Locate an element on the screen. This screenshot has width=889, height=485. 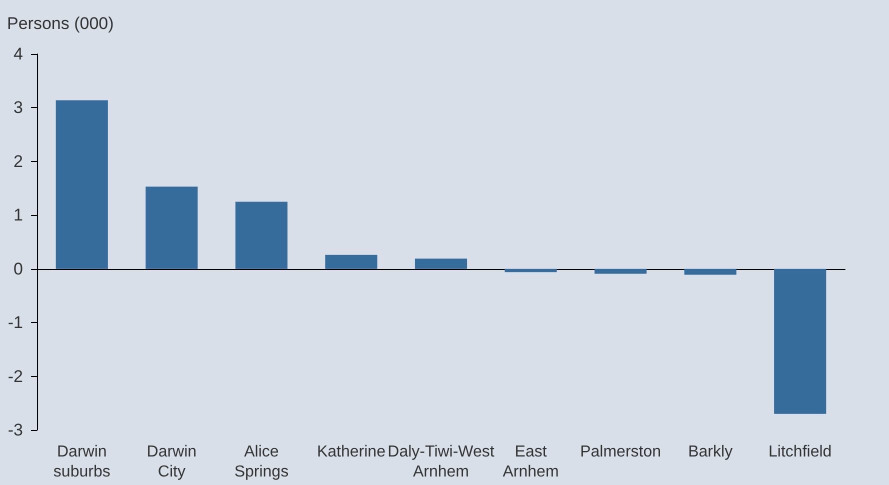
y-tick-label: 0 is located at coordinates (18, 268).